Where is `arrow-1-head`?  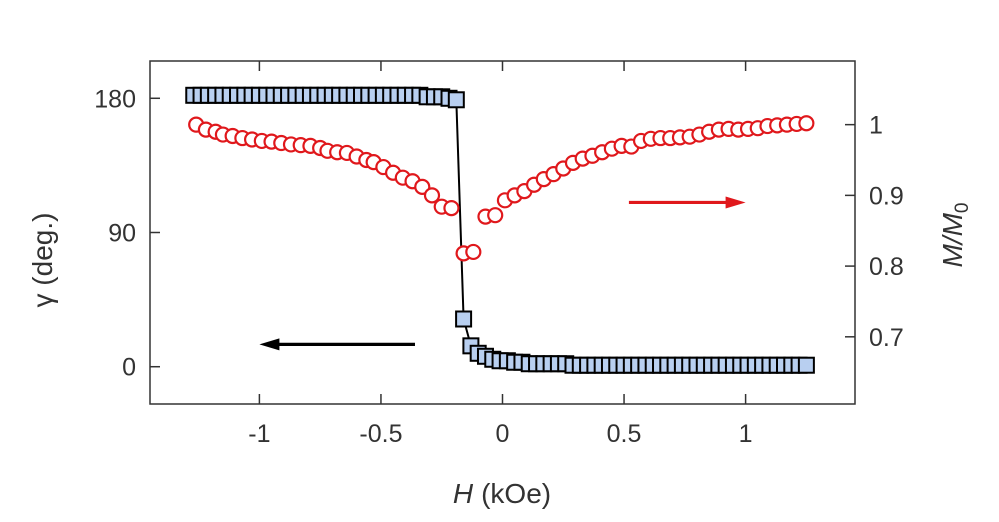 arrow-1-head is located at coordinates (735, 202).